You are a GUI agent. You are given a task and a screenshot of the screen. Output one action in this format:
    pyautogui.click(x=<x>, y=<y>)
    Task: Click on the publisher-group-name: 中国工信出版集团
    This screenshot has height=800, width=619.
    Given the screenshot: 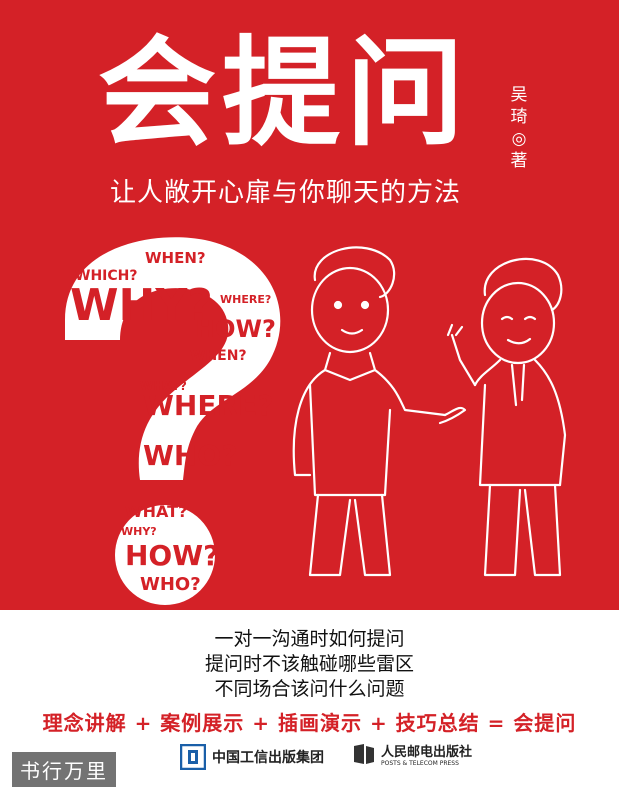 What is the action you would take?
    pyautogui.click(x=268, y=758)
    